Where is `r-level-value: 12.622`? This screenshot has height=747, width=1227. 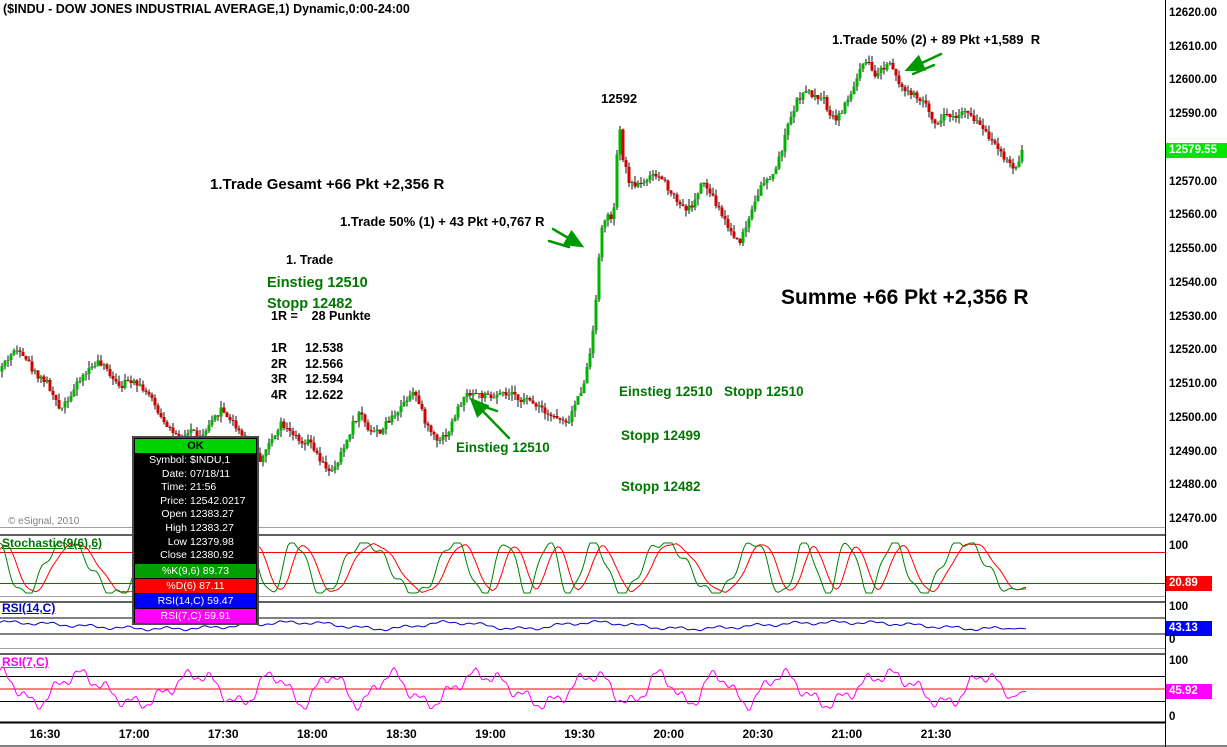 r-level-value: 12.622 is located at coordinates (324, 394).